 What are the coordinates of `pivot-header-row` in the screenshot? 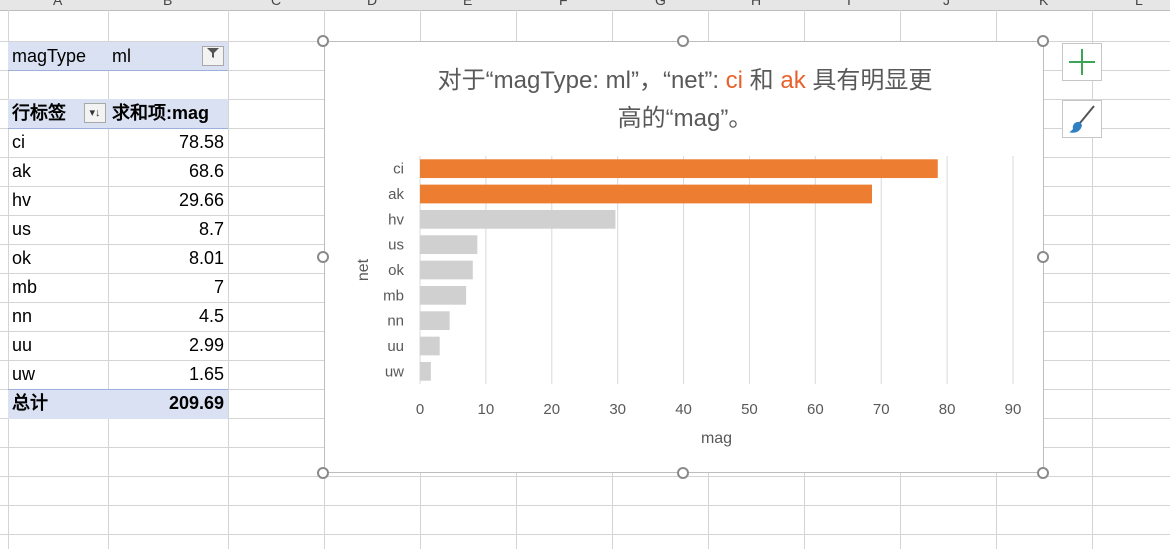 It's located at (118, 114).